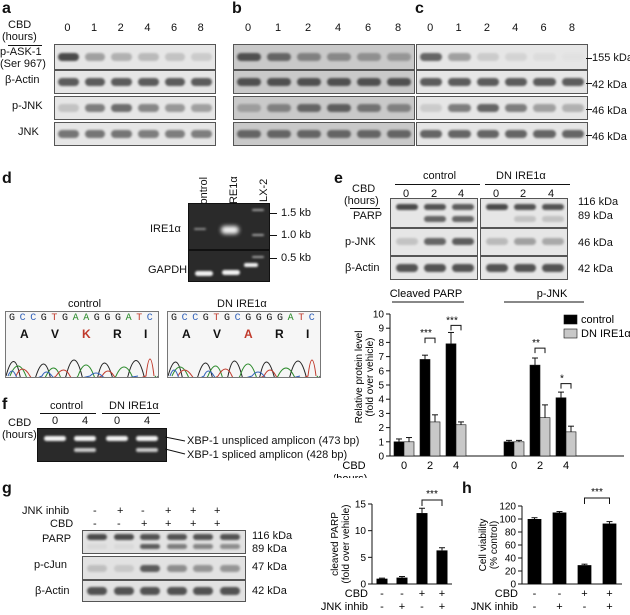 Image resolution: width=630 pixels, height=615 pixels. I want to click on row-label-p-ask1: p-ASK-1 (Ser 967), so click(23, 58).